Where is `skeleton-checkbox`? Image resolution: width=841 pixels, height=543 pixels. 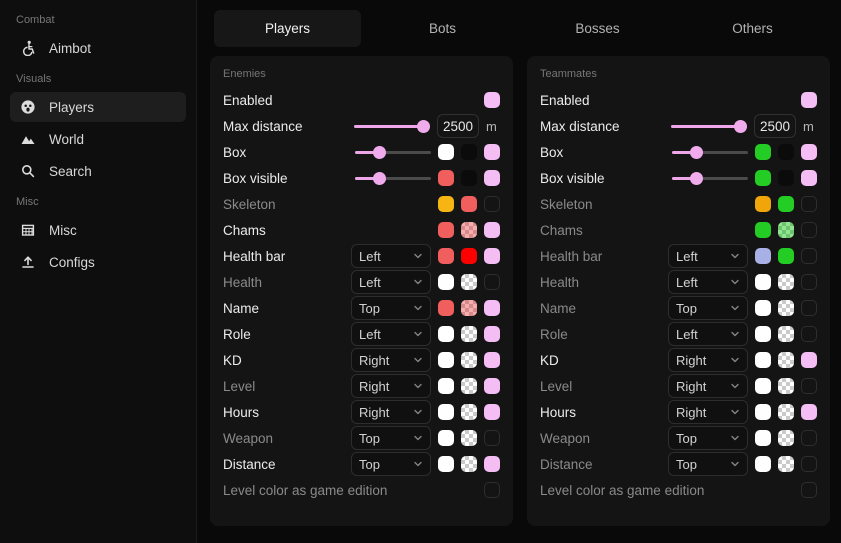
skeleton-checkbox is located at coordinates (492, 204).